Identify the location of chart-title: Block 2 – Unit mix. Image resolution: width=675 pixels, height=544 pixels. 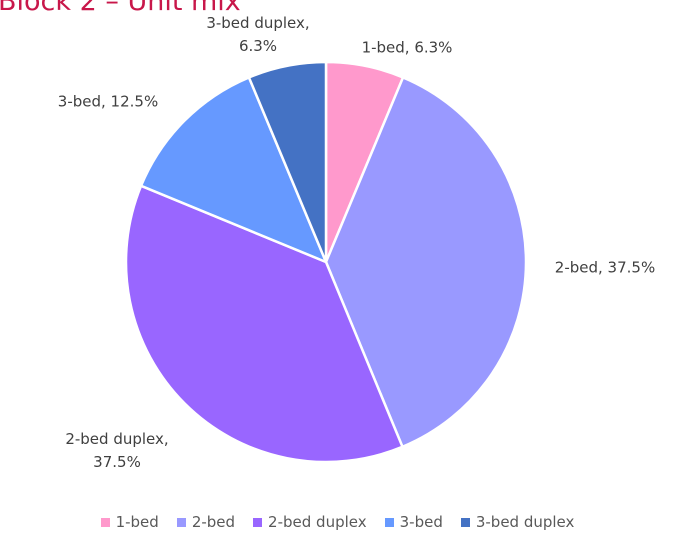
(120, 8).